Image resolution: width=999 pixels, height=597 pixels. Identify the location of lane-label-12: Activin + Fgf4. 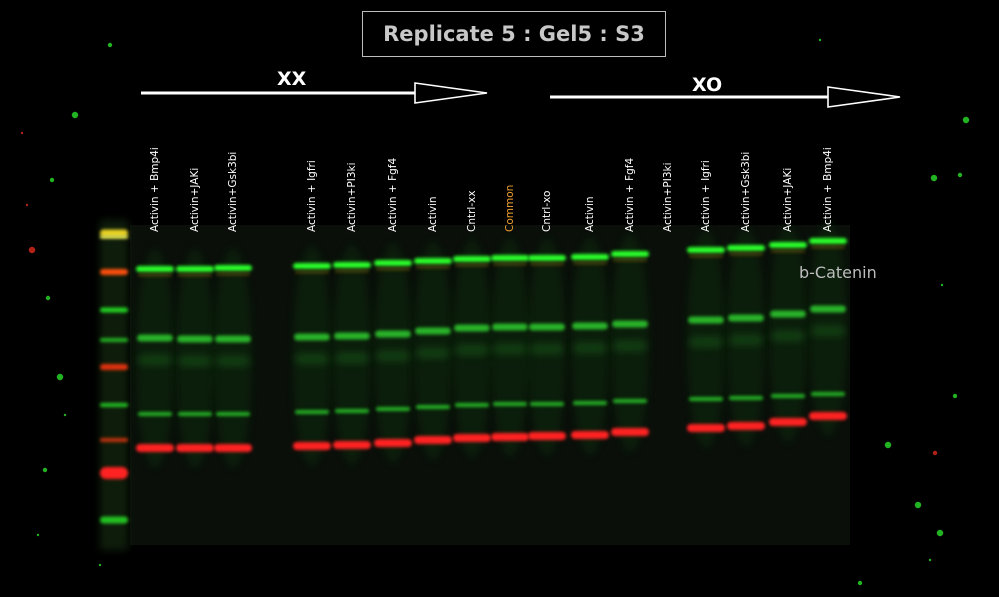
(630, 194).